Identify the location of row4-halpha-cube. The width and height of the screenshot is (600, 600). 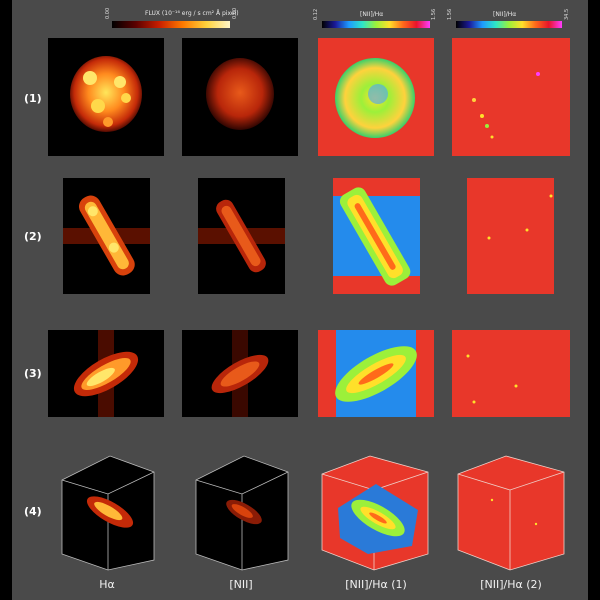
(110, 511).